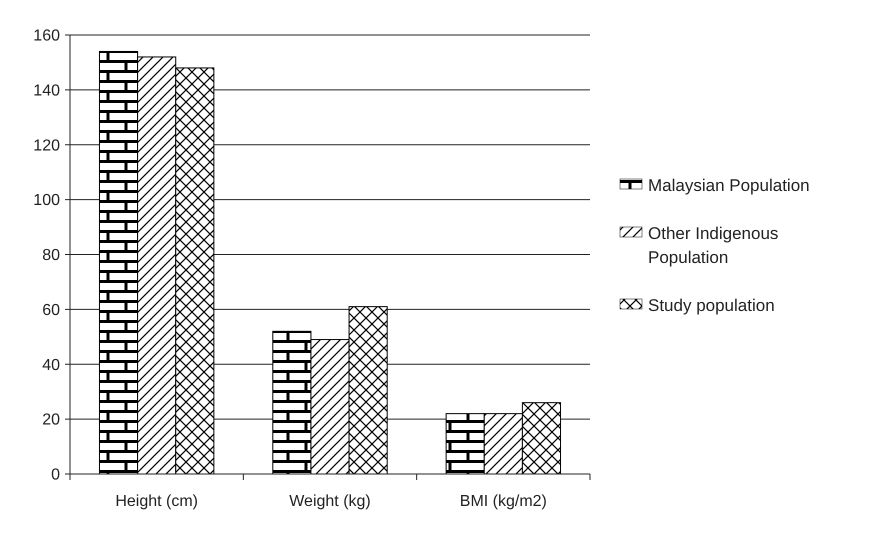 The width and height of the screenshot is (871, 533). What do you see at coordinates (46, 36) in the screenshot?
I see `y-tick-label: 160` at bounding box center [46, 36].